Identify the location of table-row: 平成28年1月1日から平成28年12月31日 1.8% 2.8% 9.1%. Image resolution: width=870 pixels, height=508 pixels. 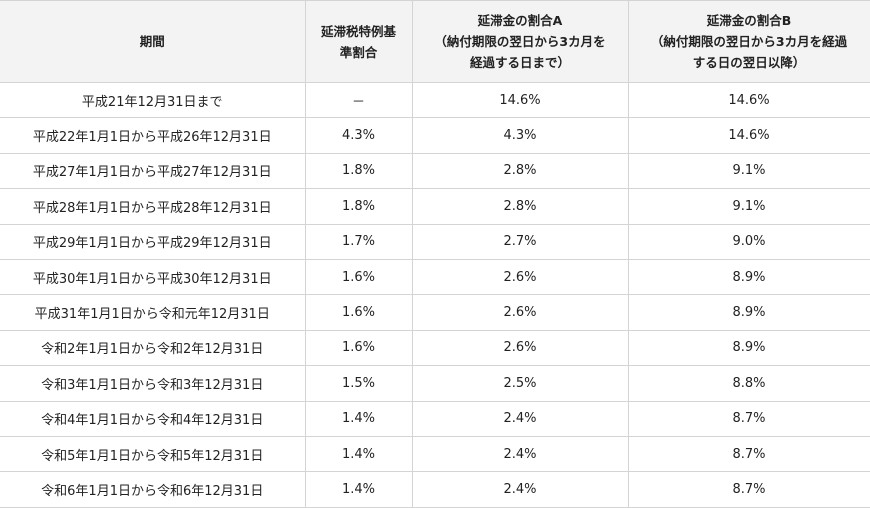
(435, 206).